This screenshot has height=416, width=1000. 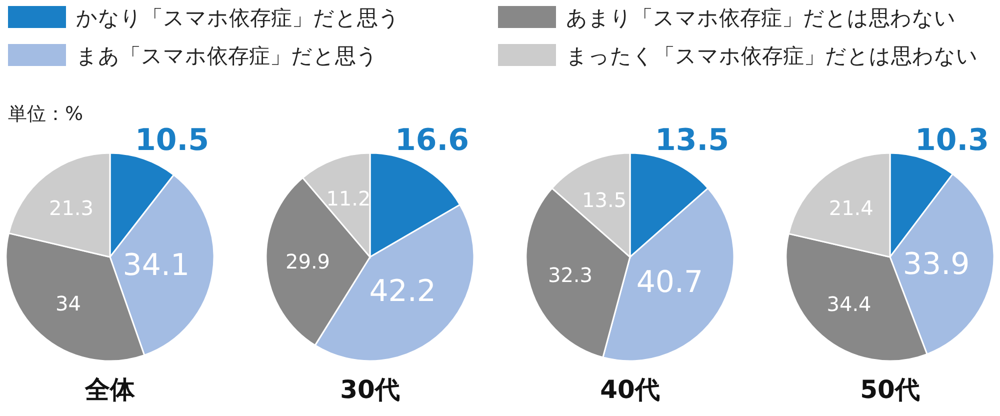 I want to click on data-label: 16.6, so click(x=432, y=140).